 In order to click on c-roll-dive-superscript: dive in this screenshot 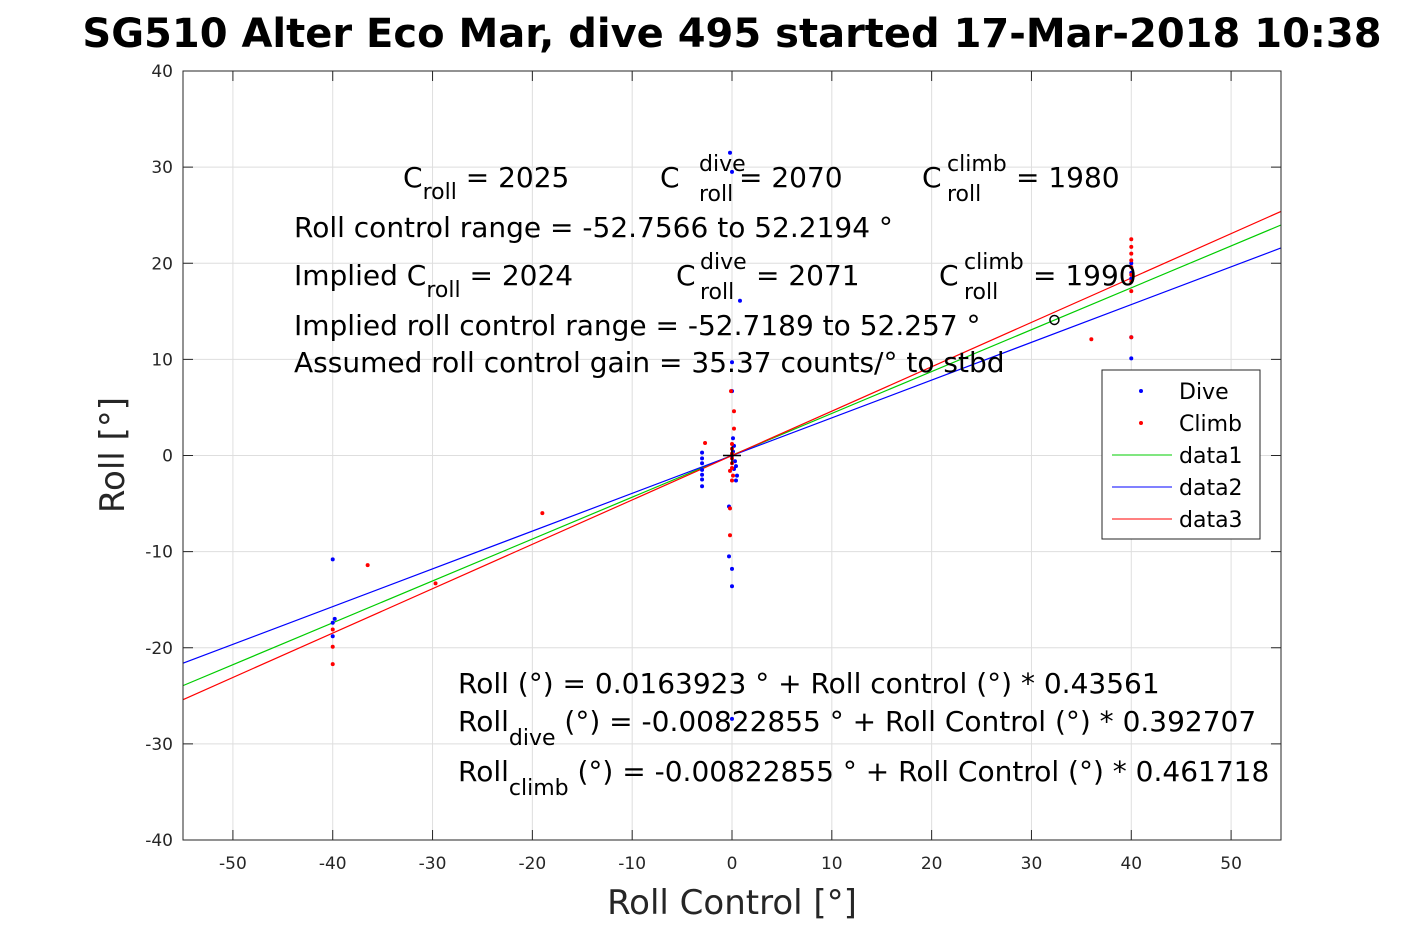, I will do `click(722, 164)`.